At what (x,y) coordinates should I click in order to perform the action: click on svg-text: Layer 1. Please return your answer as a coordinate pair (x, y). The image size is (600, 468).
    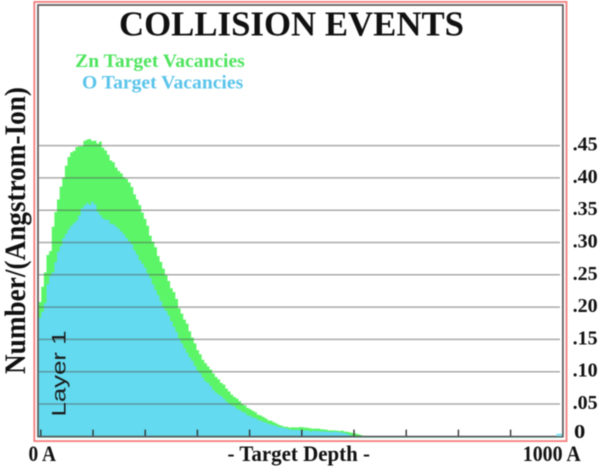
    Looking at the image, I should click on (60, 374).